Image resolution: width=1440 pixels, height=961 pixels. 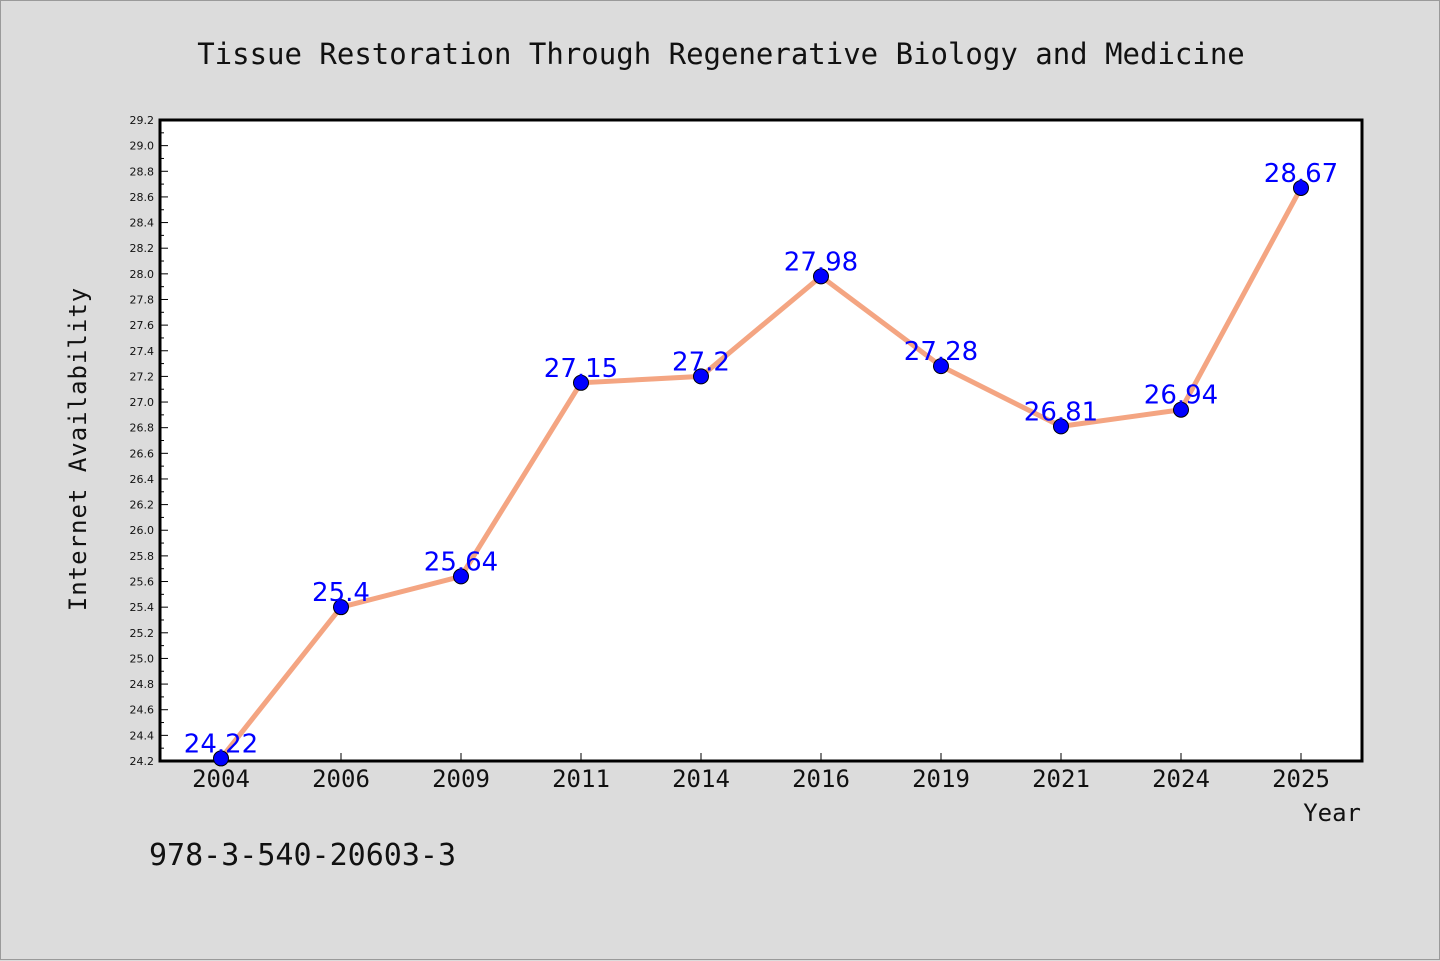 What do you see at coordinates (701, 779) in the screenshot?
I see `x-tick-label: 2014` at bounding box center [701, 779].